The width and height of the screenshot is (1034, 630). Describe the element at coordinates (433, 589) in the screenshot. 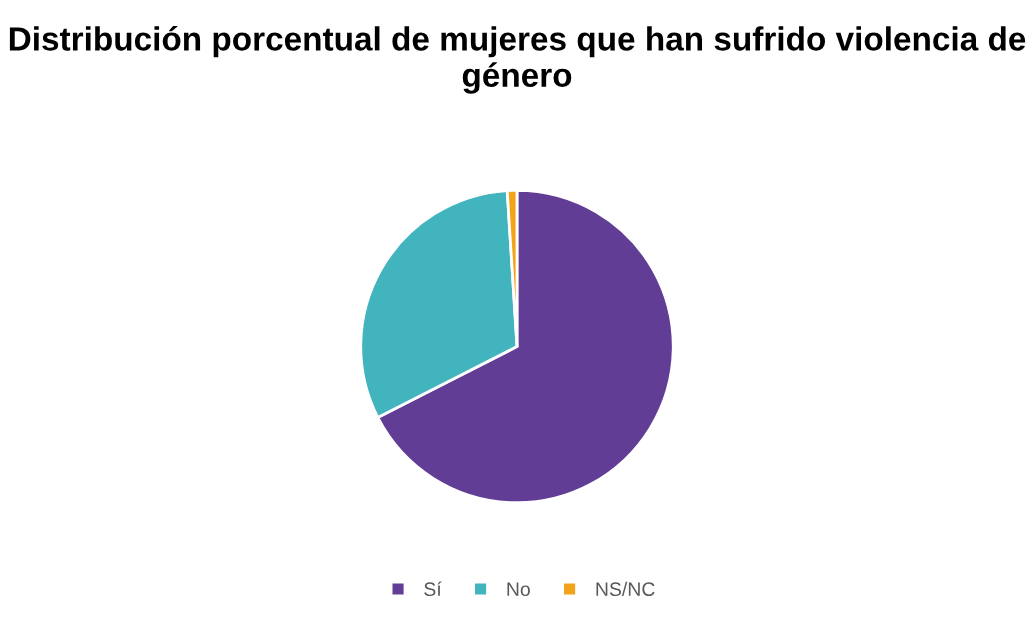

I see `legend-label: Sí` at that location.